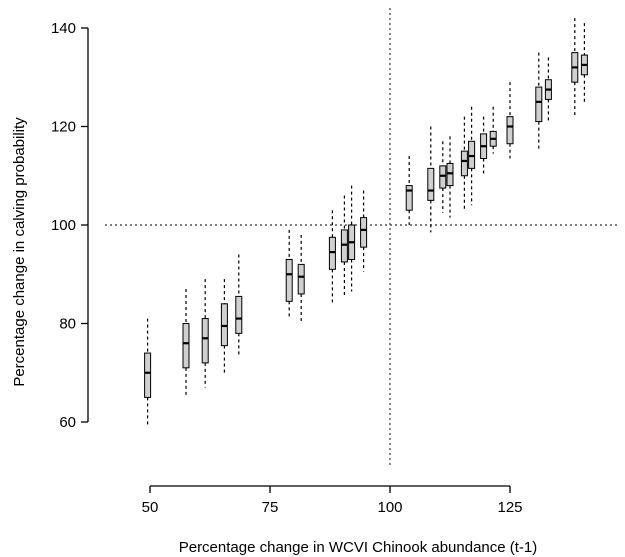 Image resolution: width=625 pixels, height=557 pixels. I want to click on y-tick-label-100: 100, so click(63, 225).